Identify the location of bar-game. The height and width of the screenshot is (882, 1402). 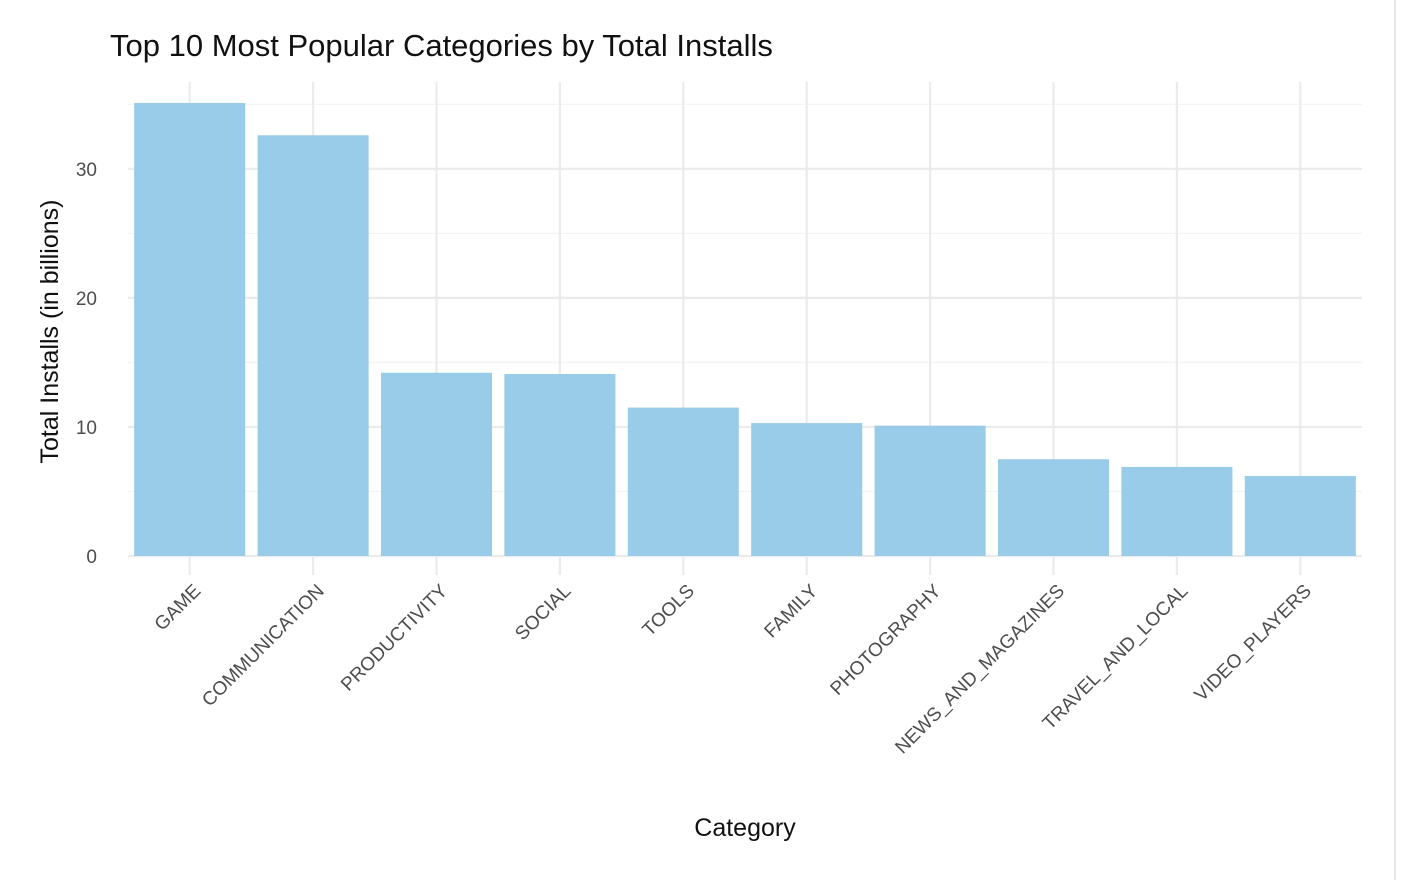
(190, 329).